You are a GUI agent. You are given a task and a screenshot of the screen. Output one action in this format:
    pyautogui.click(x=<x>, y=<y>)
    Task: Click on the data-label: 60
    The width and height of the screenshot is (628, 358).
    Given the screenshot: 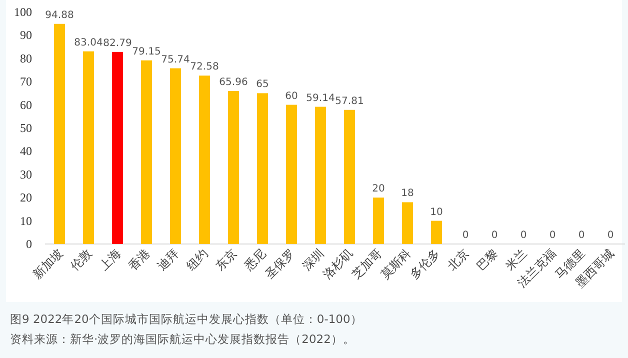 What is the action you would take?
    pyautogui.click(x=291, y=96)
    